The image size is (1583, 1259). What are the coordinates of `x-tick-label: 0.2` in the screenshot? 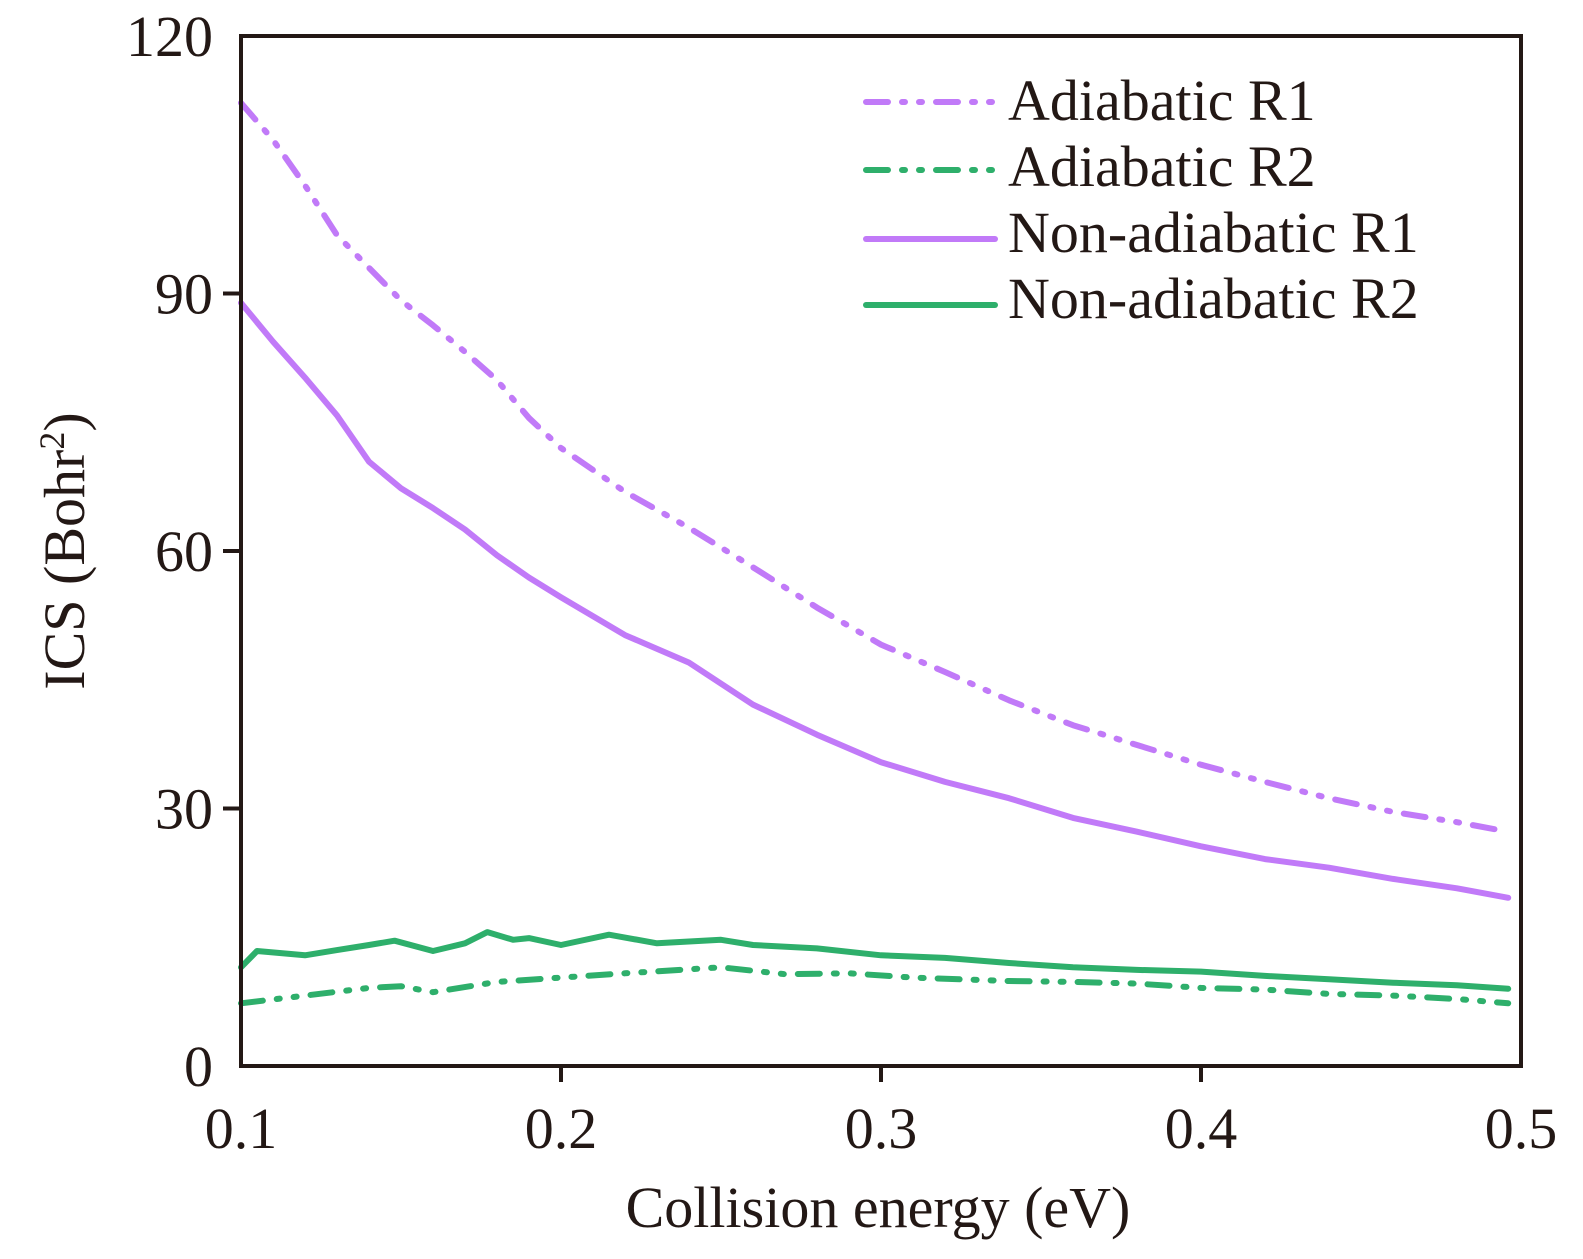 It's located at (561, 1128).